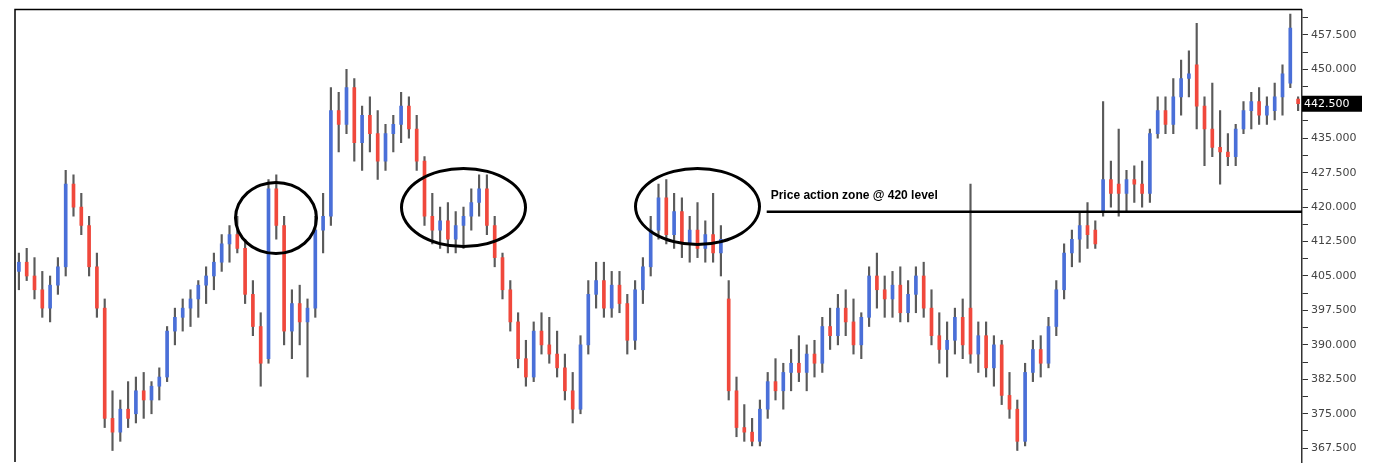 Image resolution: width=1384 pixels, height=472 pixels. Describe the element at coordinates (1334, 206) in the screenshot. I see `y-tick-label: 420.000` at that location.